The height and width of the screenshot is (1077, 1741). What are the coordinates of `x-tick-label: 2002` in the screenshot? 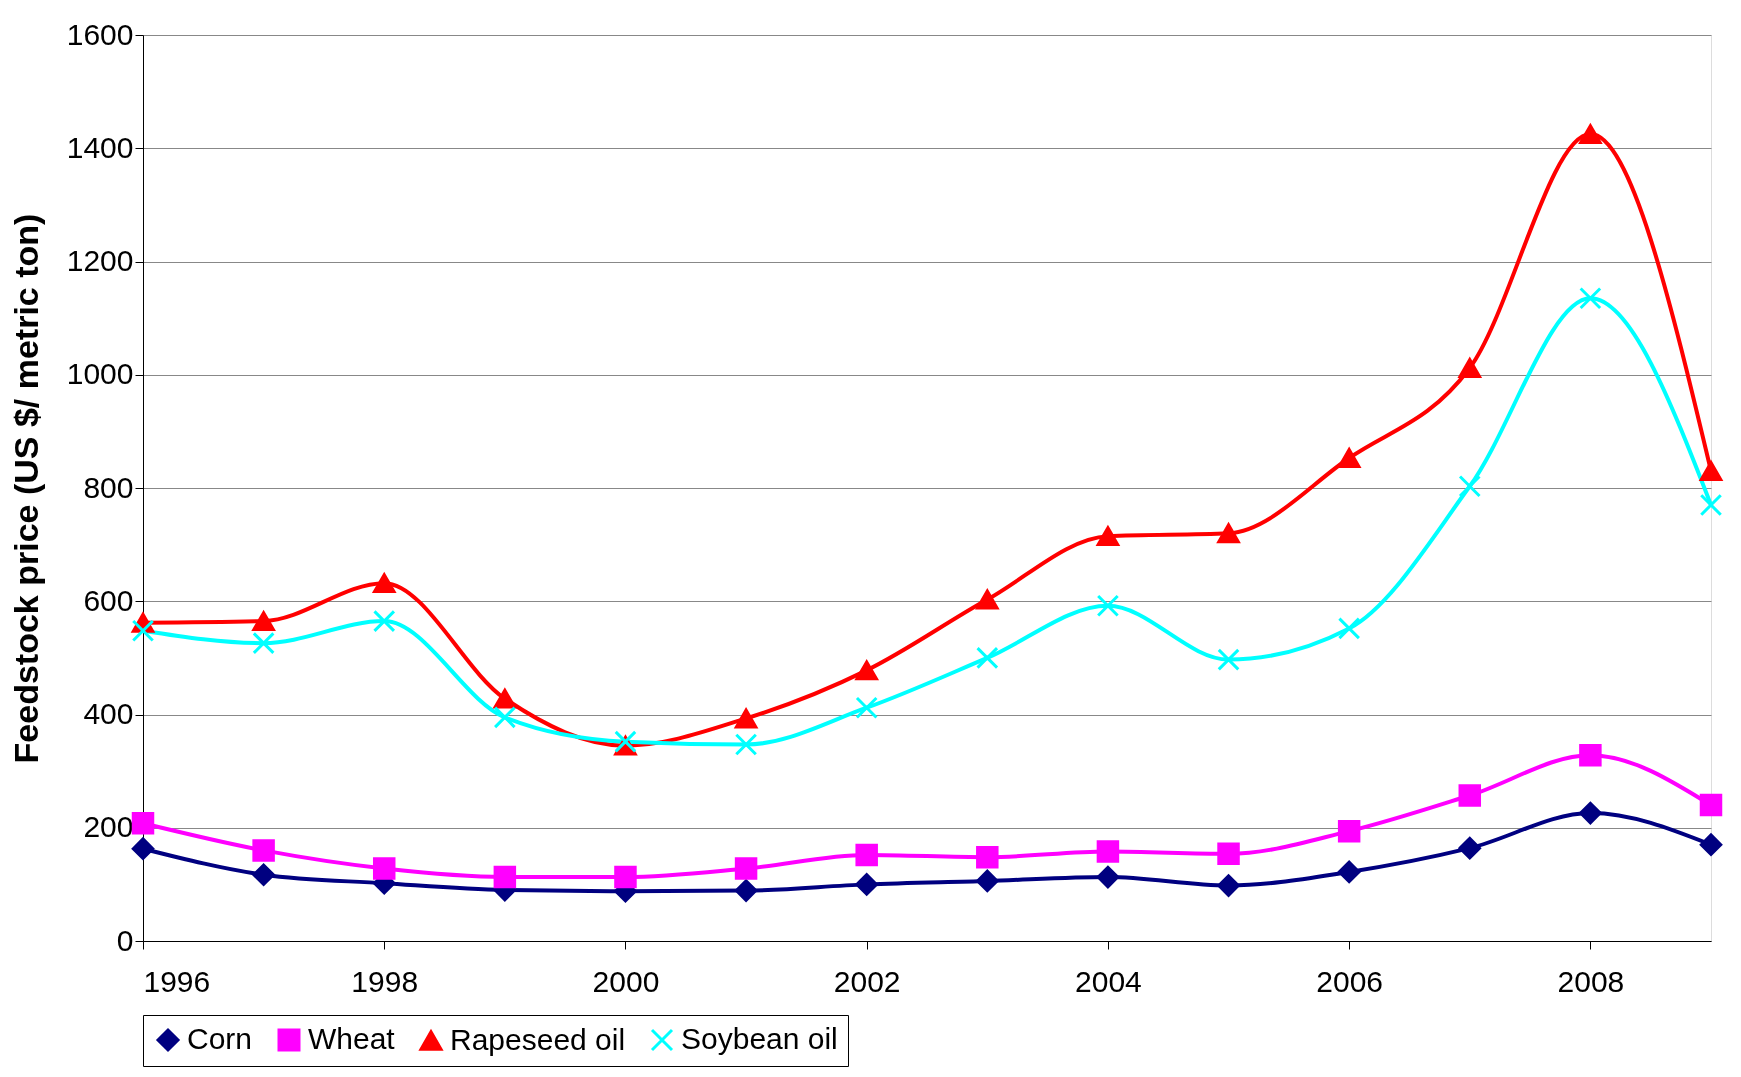 It's located at (867, 981).